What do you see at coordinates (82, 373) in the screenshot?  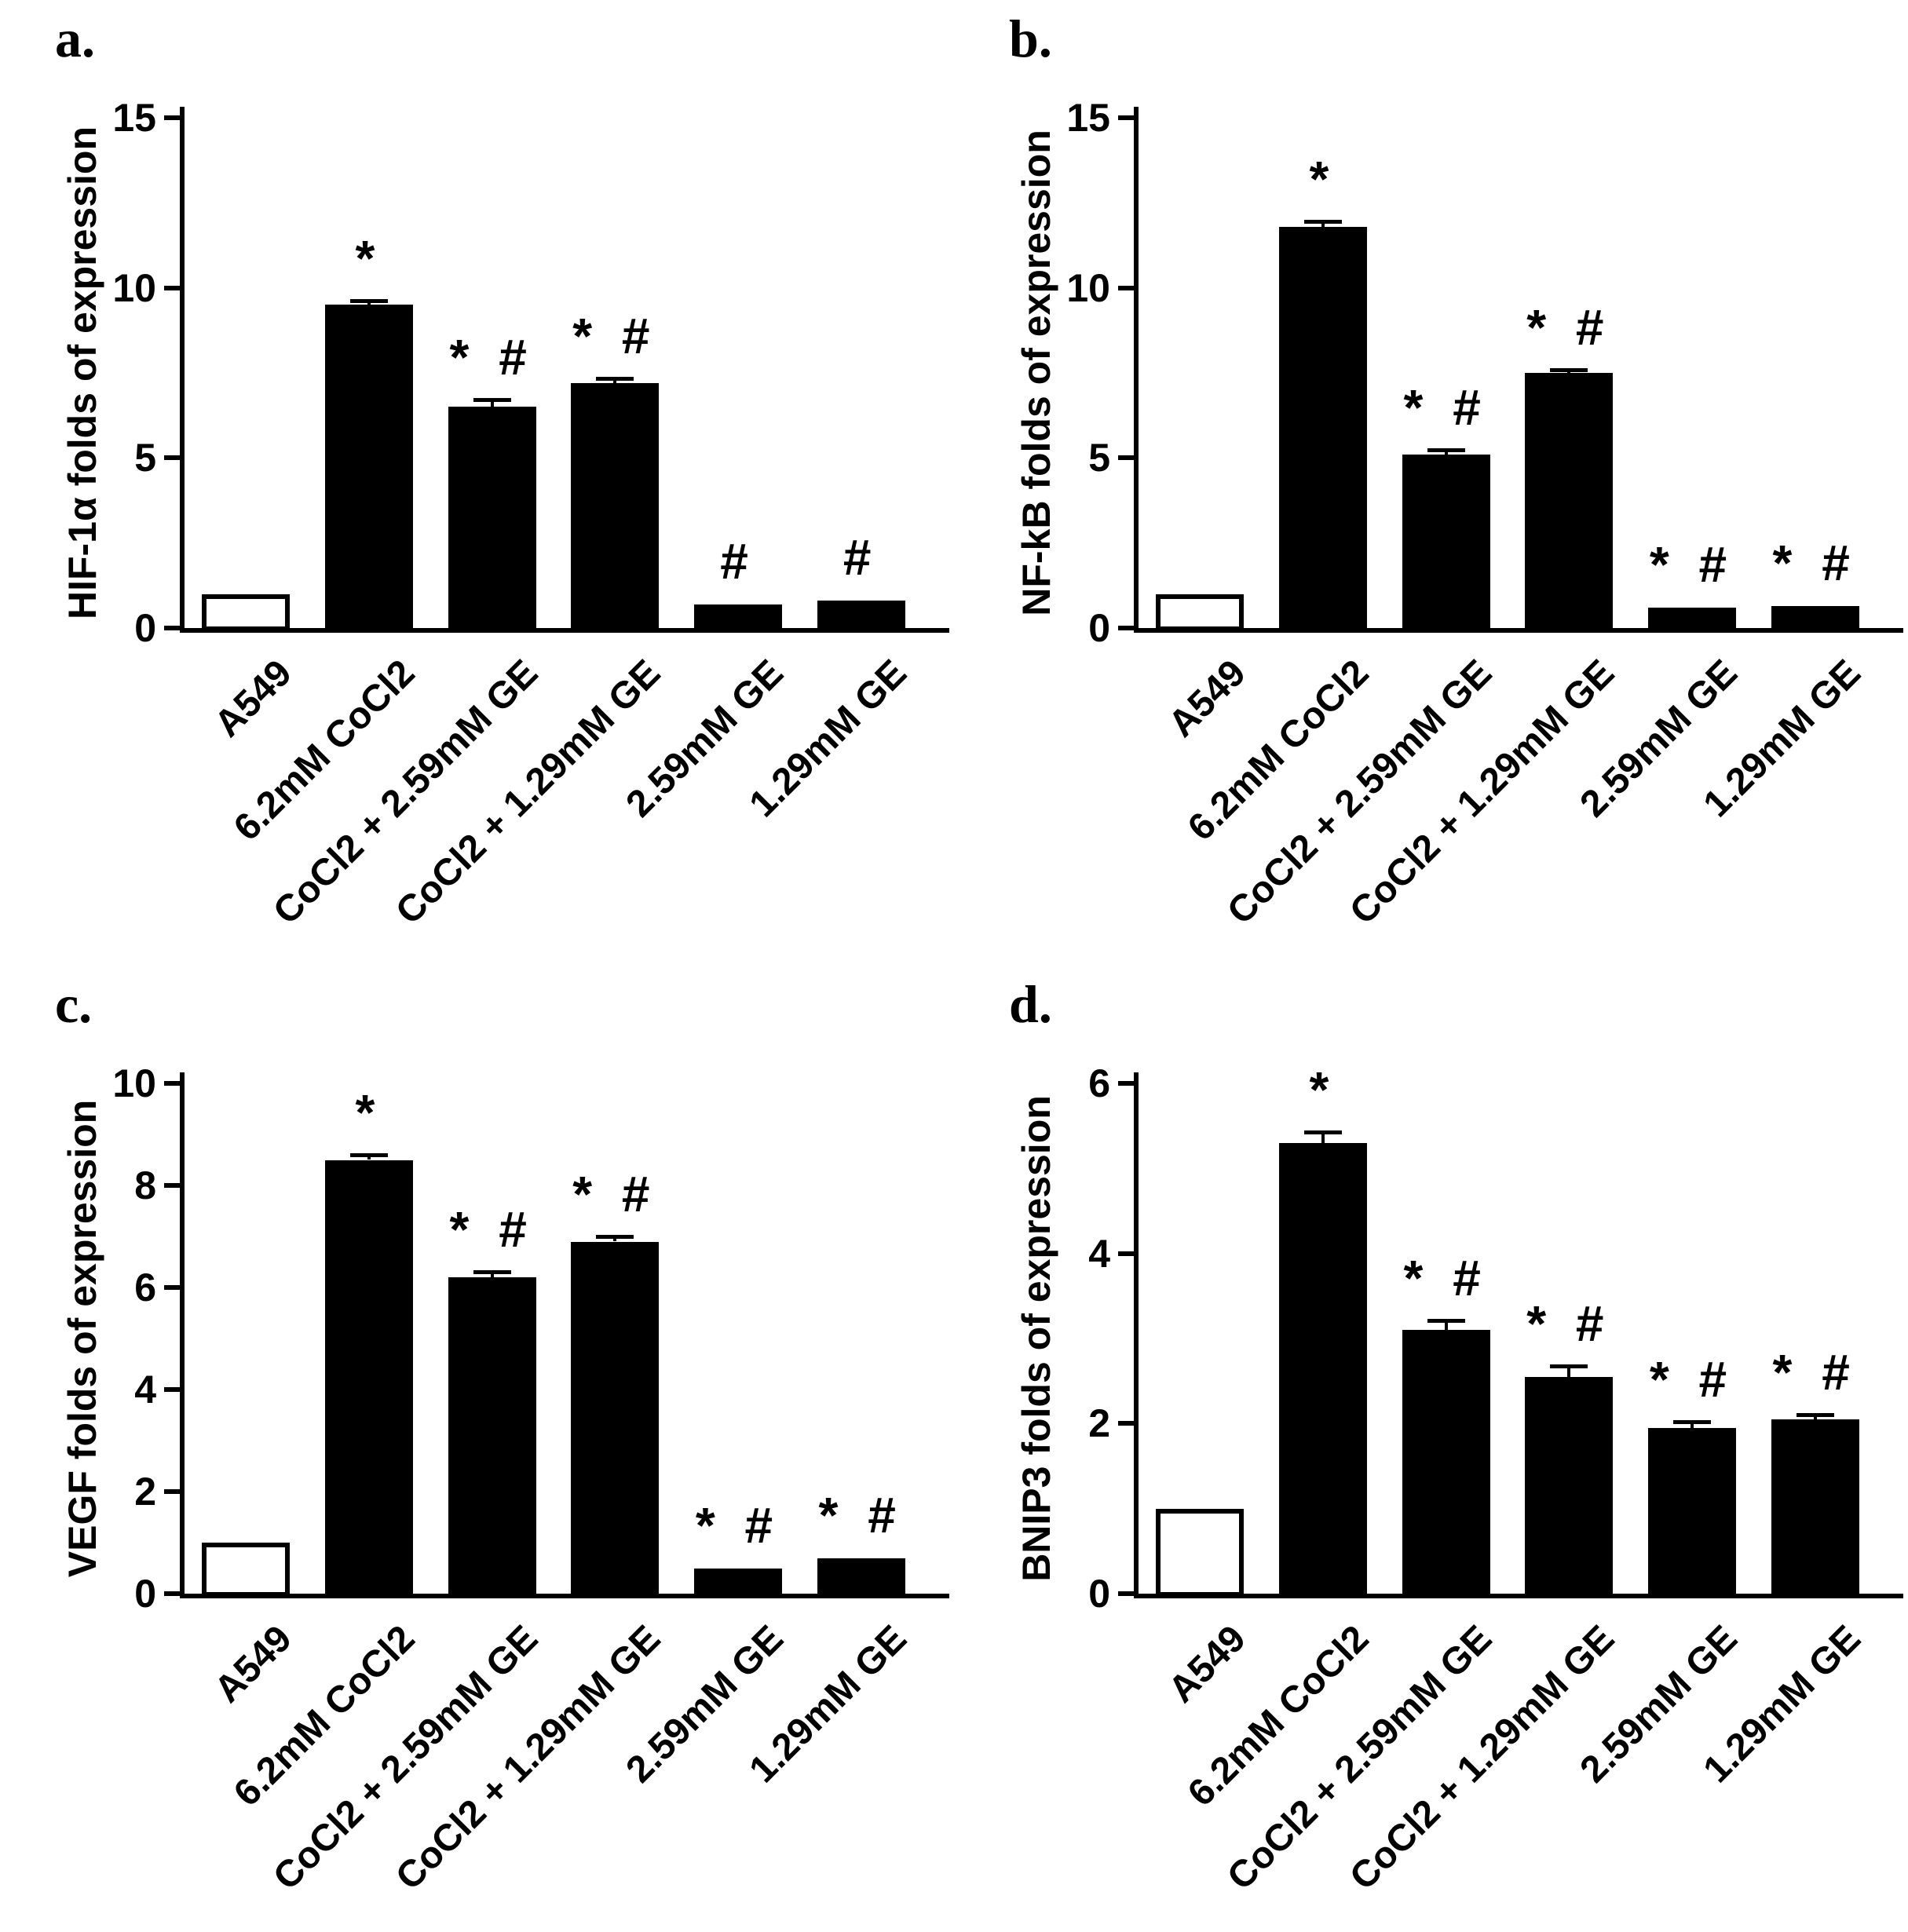 I see `y-axis-title: HIF-1α folds of expression` at bounding box center [82, 373].